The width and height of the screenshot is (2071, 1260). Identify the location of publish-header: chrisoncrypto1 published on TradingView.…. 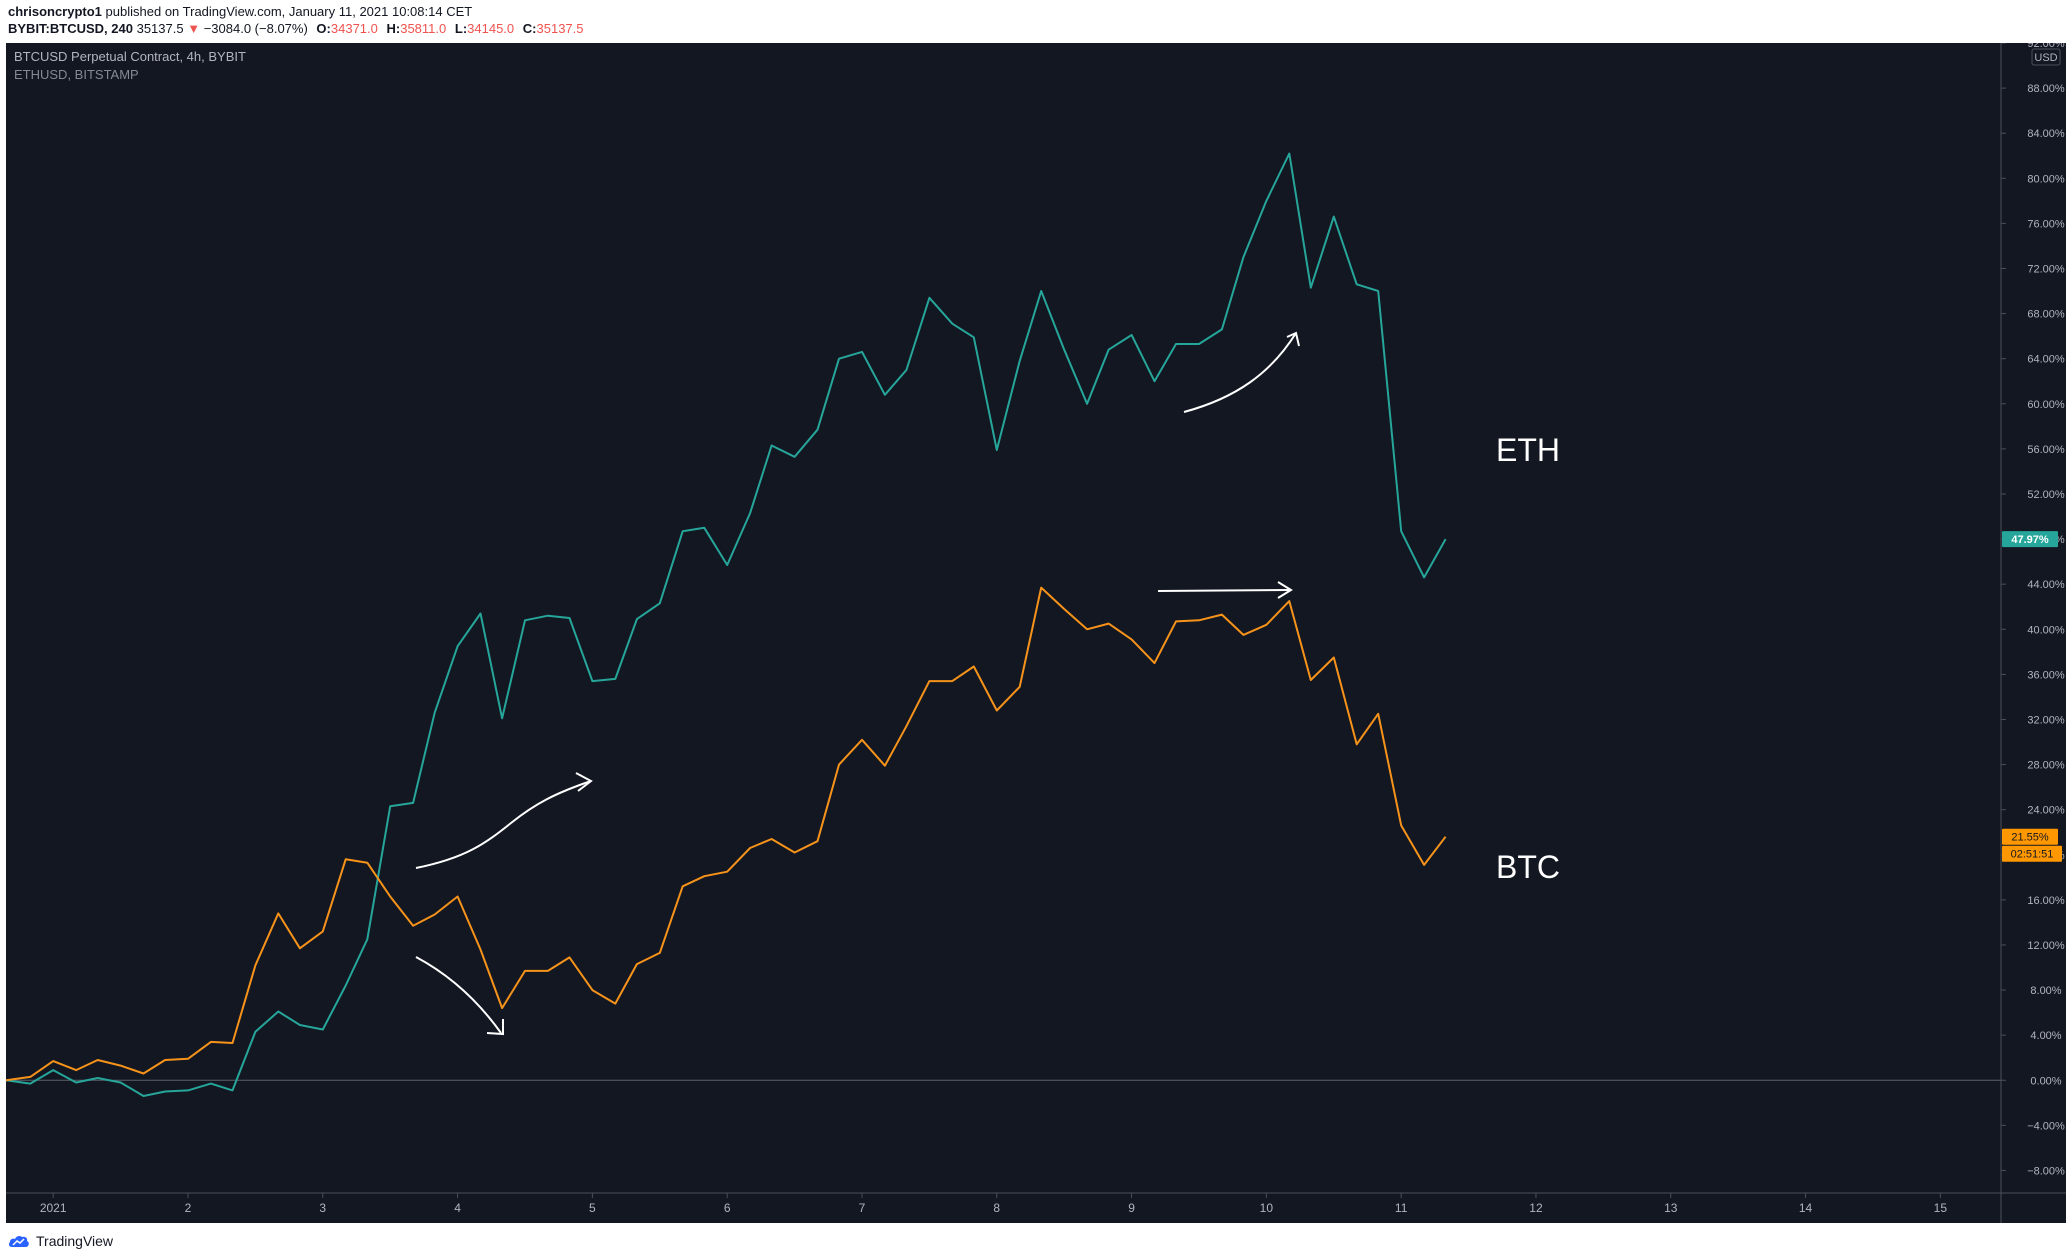
(1035, 21).